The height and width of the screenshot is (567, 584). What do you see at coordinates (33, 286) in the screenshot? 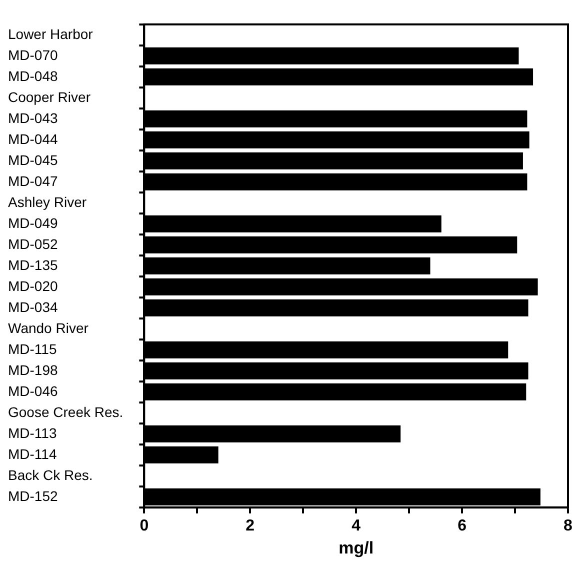
I see `y-tick-label: MD-020` at bounding box center [33, 286].